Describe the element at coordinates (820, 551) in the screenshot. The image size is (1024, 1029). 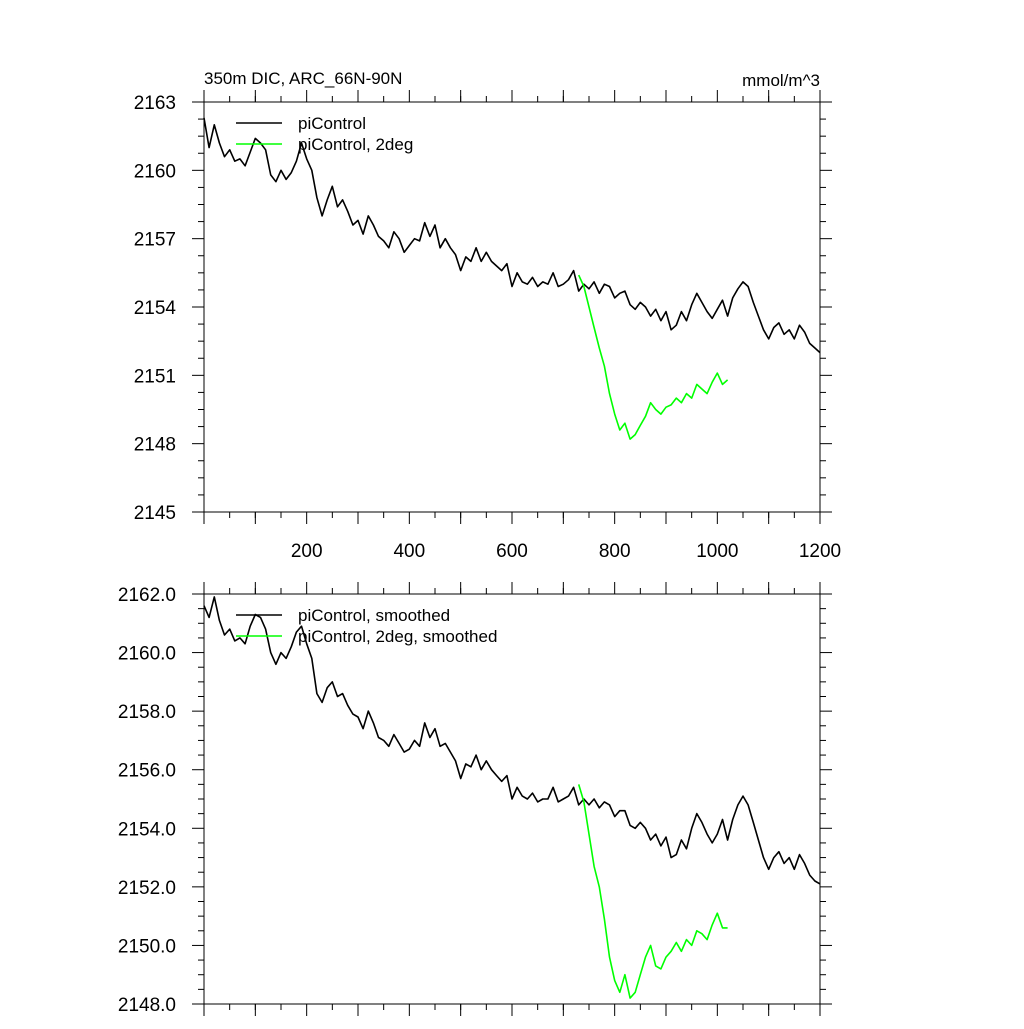
I see `x-tick-label: 1200` at that location.